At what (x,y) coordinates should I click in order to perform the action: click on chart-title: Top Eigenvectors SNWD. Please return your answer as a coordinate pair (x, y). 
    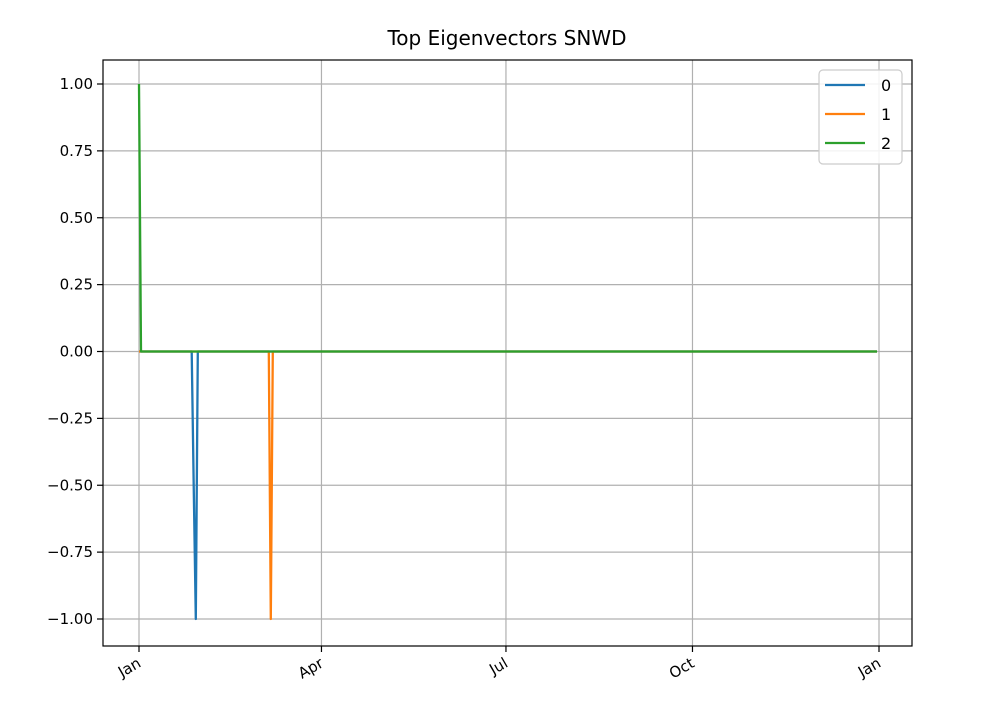
    Looking at the image, I should click on (506, 38).